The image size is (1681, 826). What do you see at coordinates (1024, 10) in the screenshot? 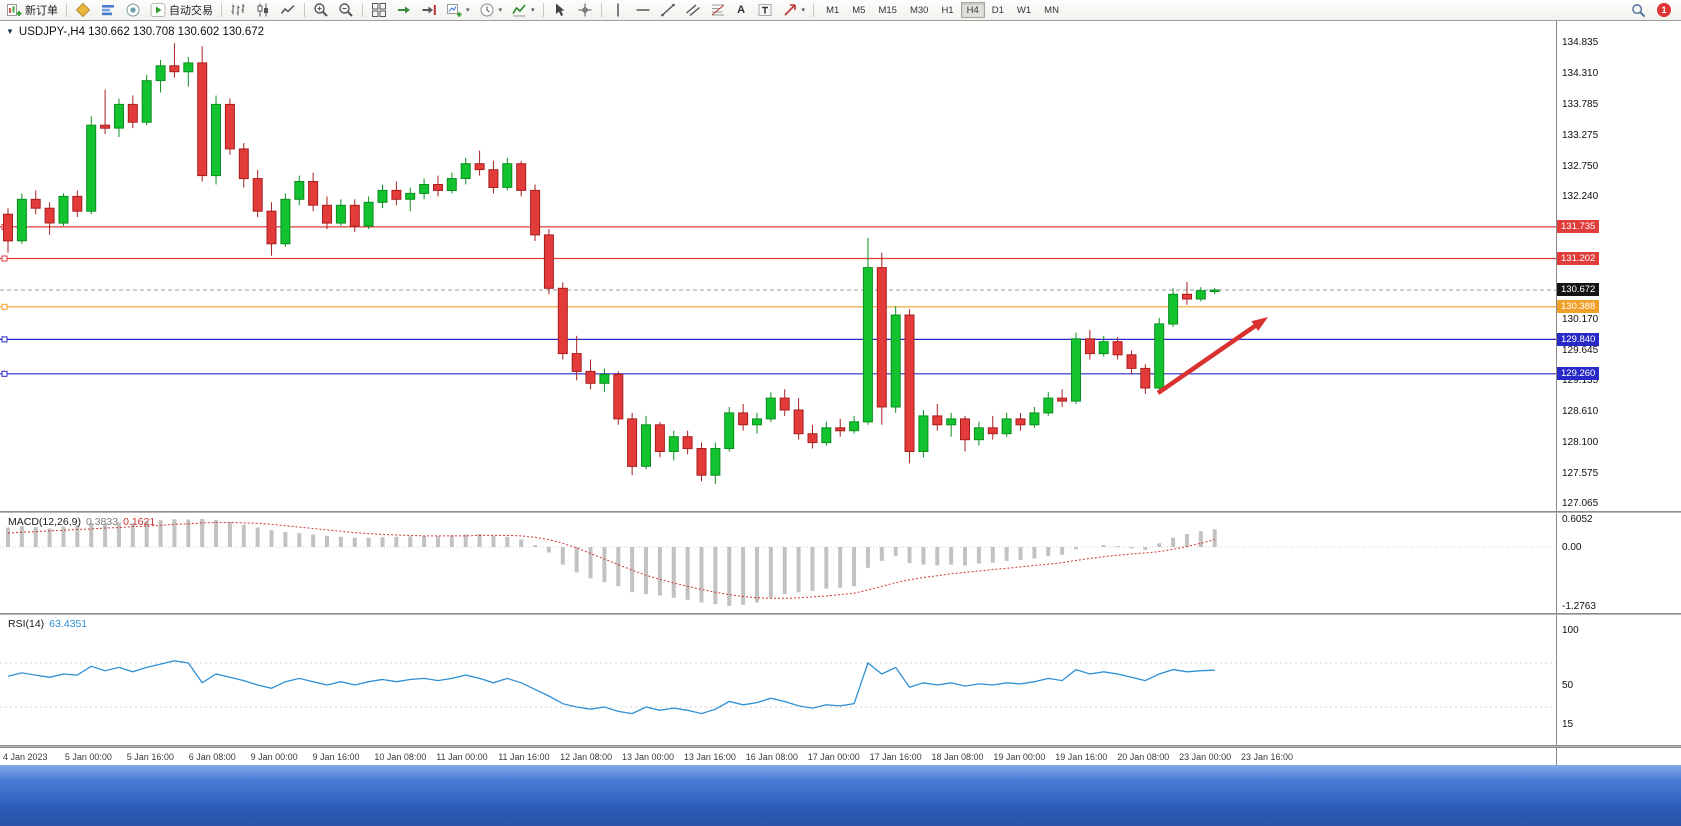
I see `timeframe-W1: W1` at bounding box center [1024, 10].